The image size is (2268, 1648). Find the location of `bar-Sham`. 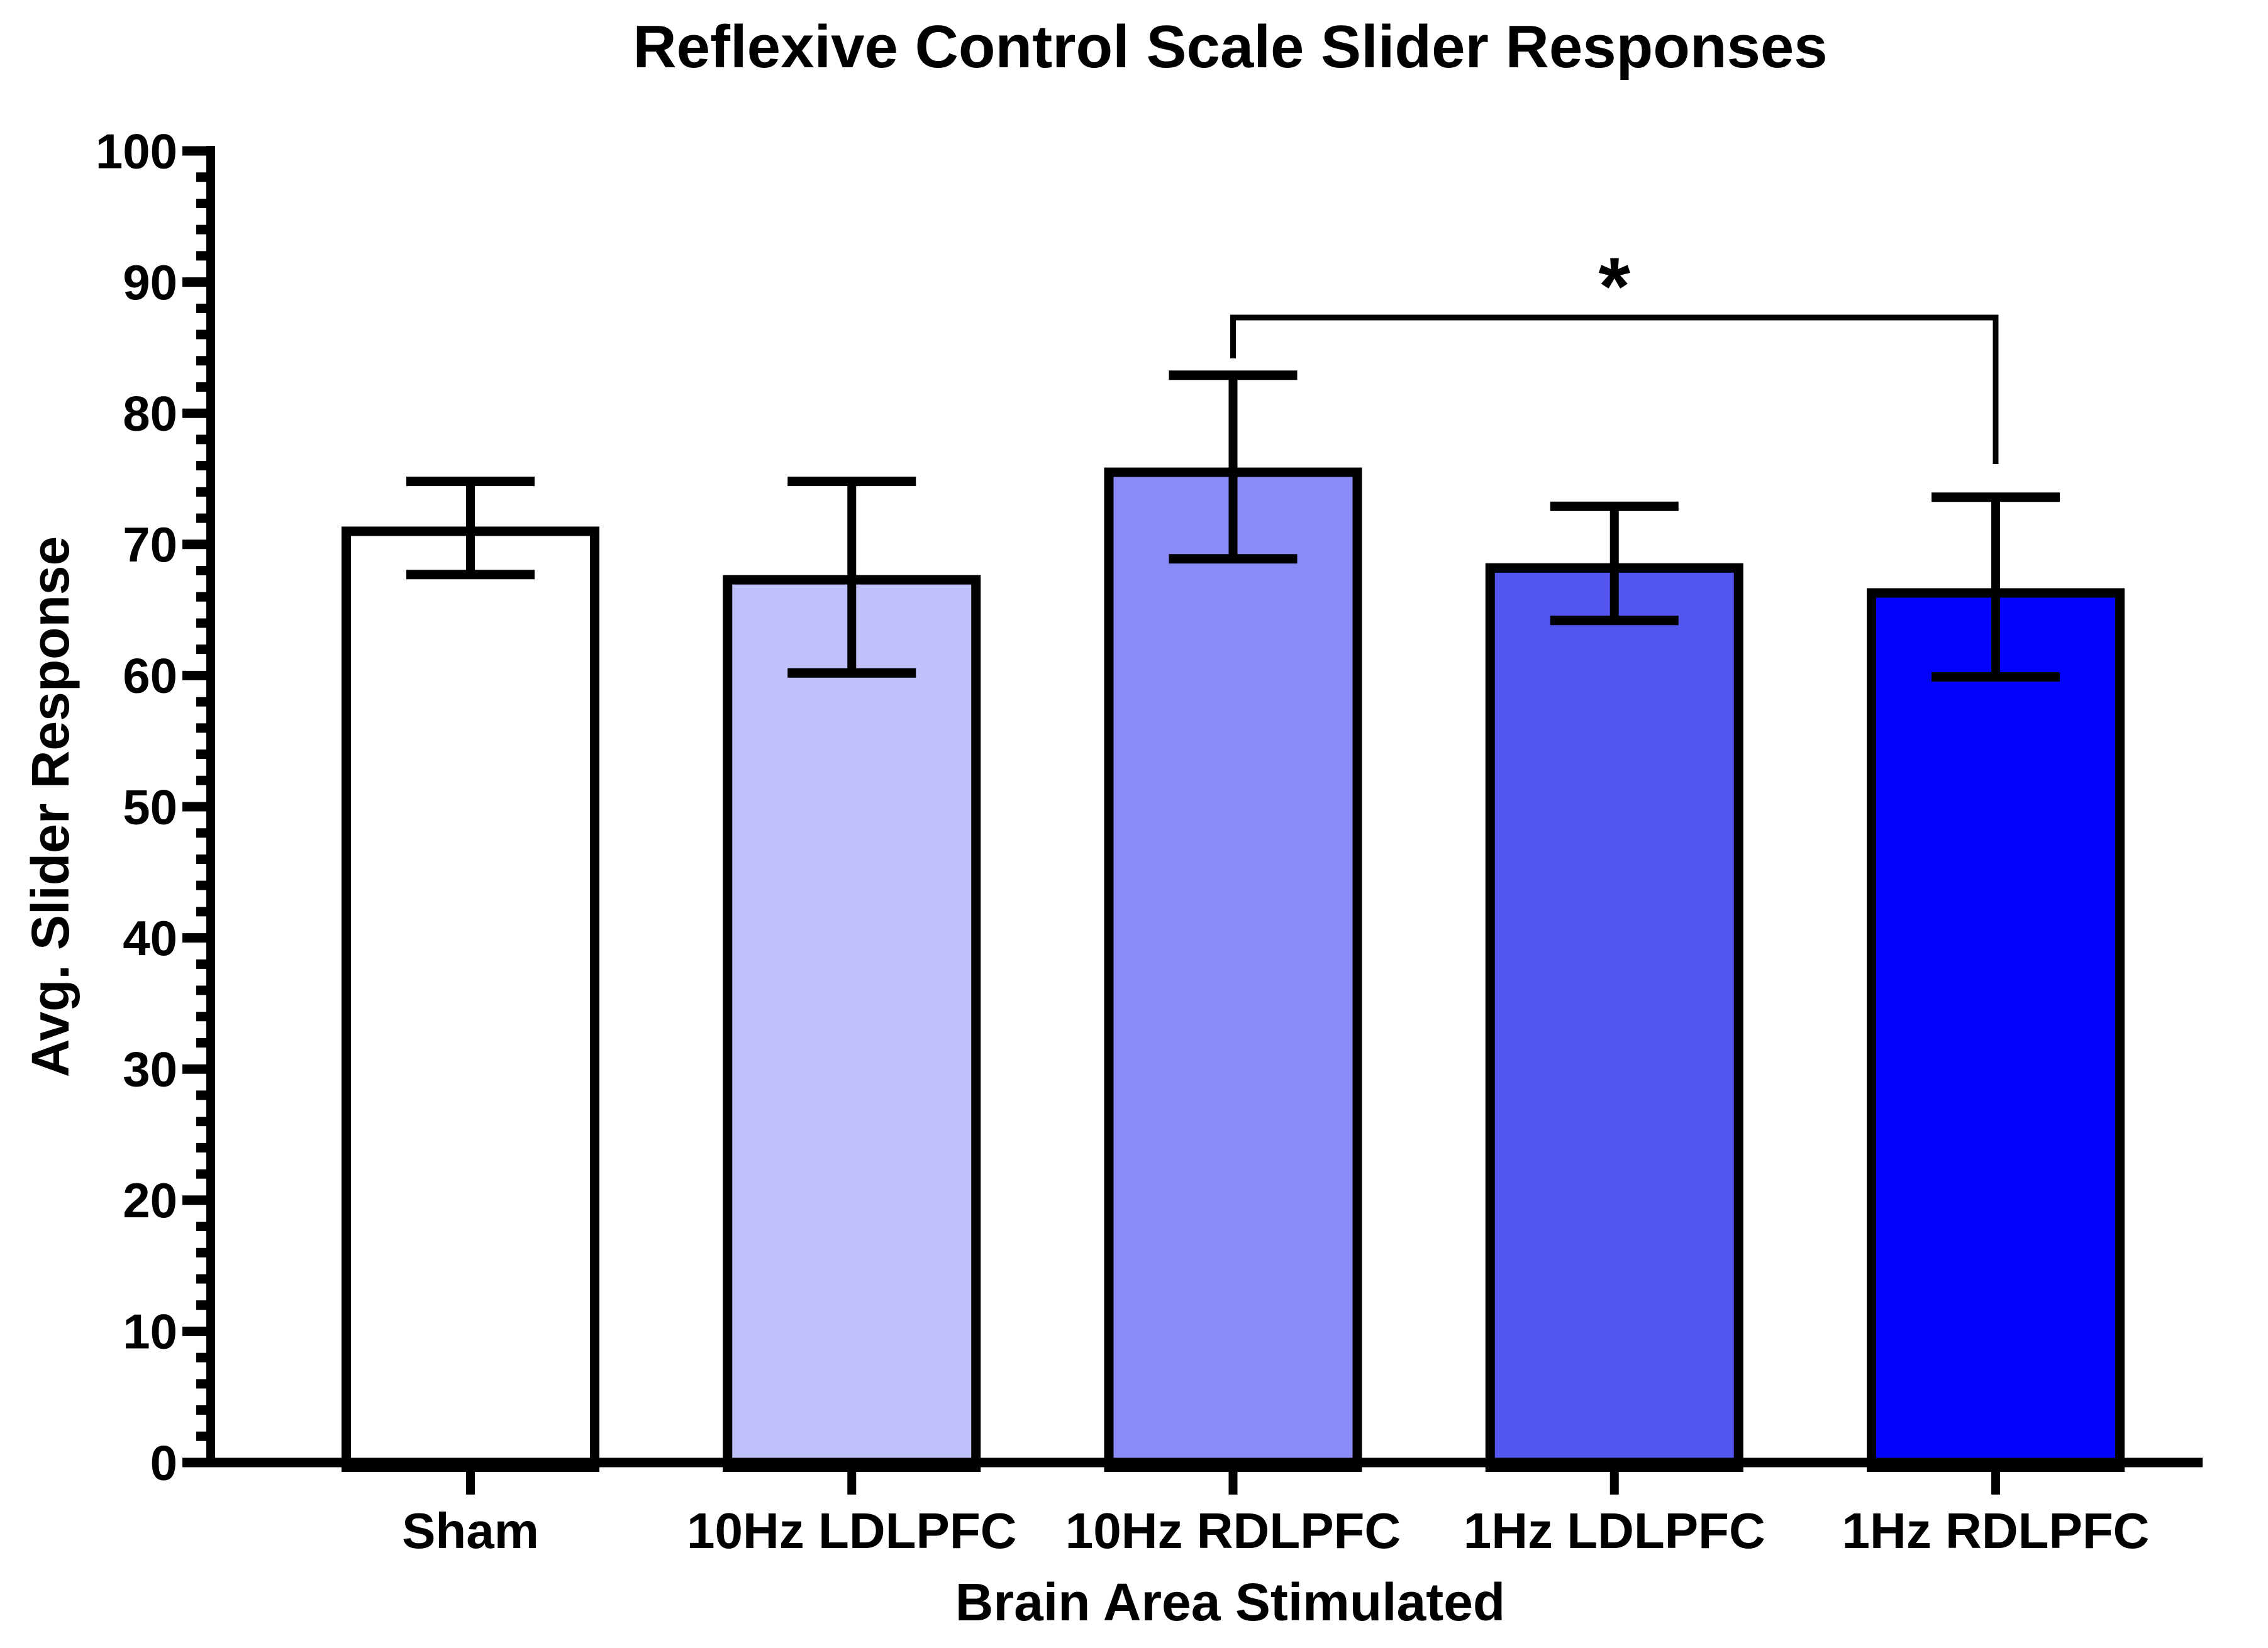

bar-Sham is located at coordinates (470, 999).